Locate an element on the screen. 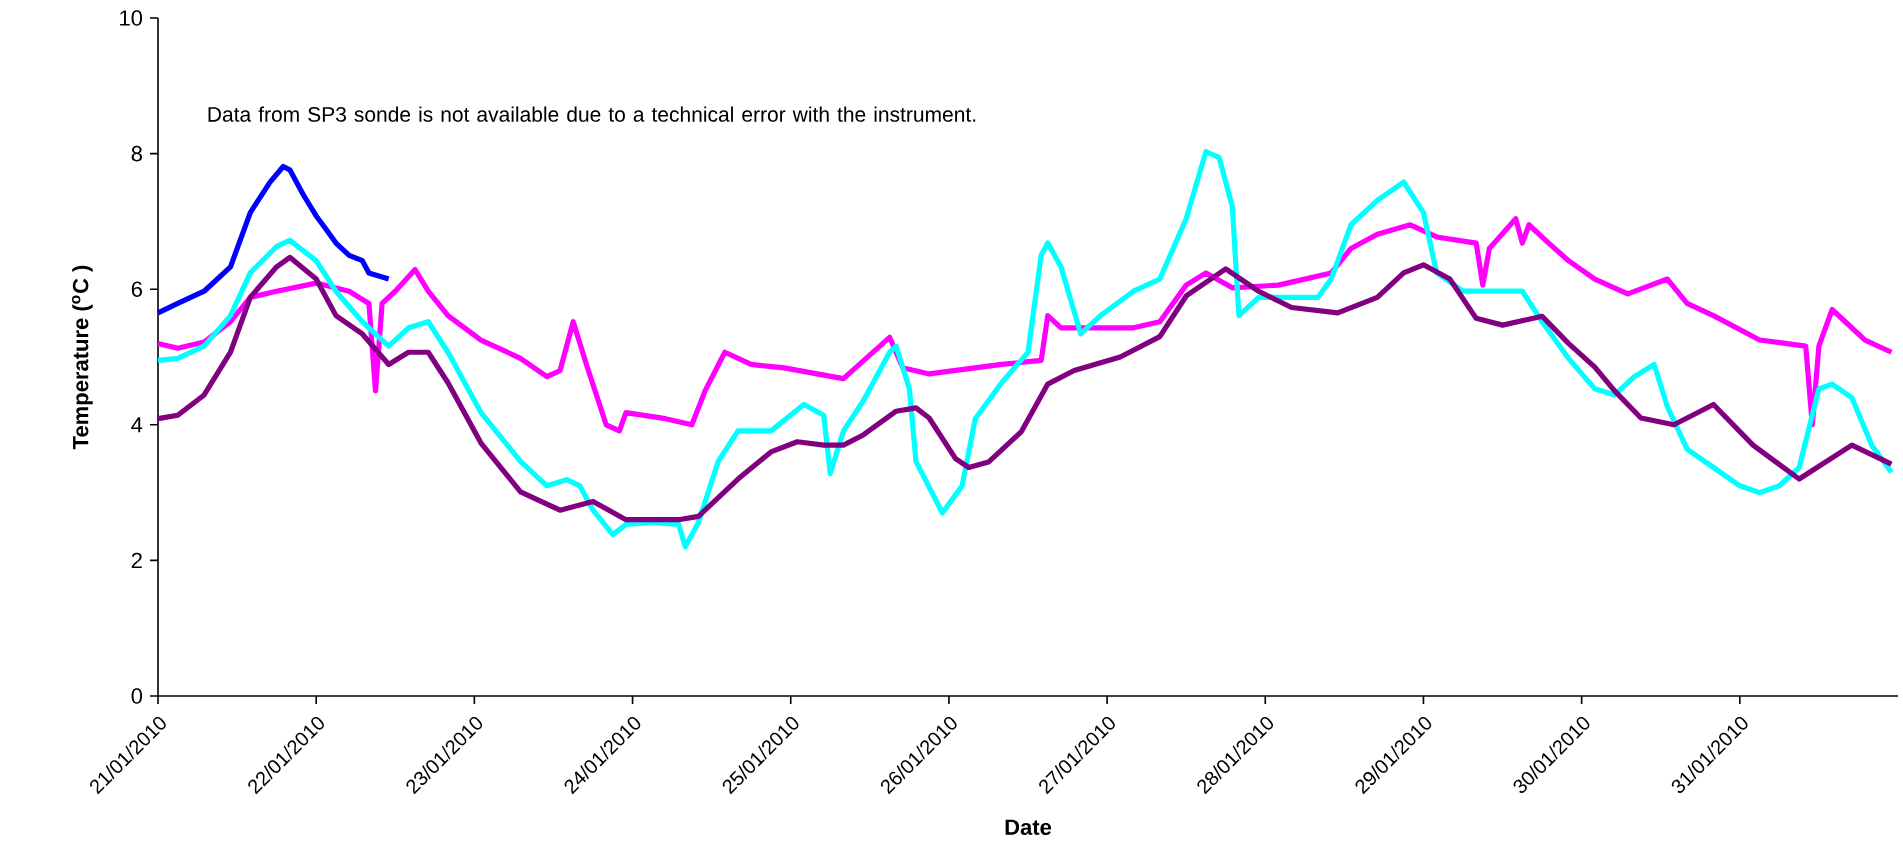 The width and height of the screenshot is (1903, 856). y-tick-label: 10 is located at coordinates (131, 18).